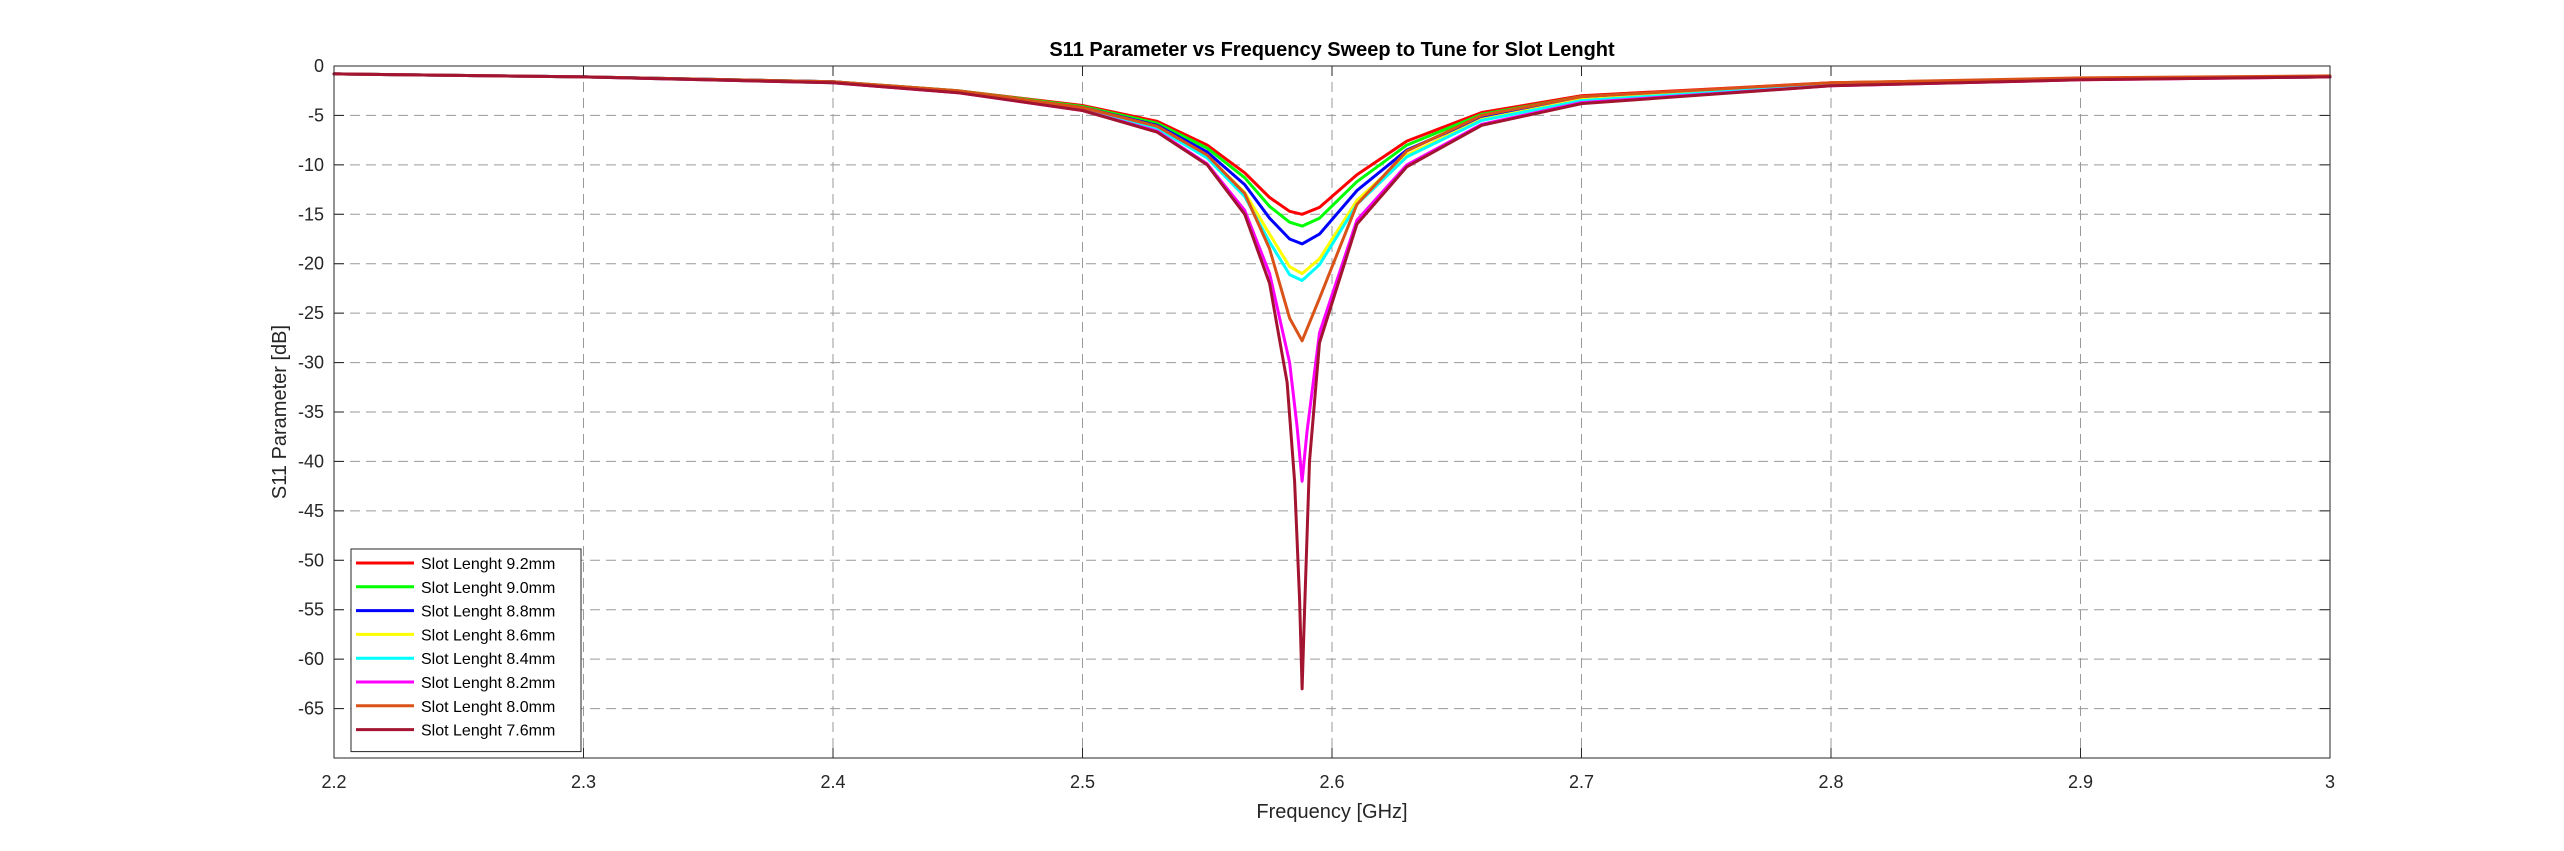  What do you see at coordinates (1830, 782) in the screenshot?
I see `x-tick-label: 2.8` at bounding box center [1830, 782].